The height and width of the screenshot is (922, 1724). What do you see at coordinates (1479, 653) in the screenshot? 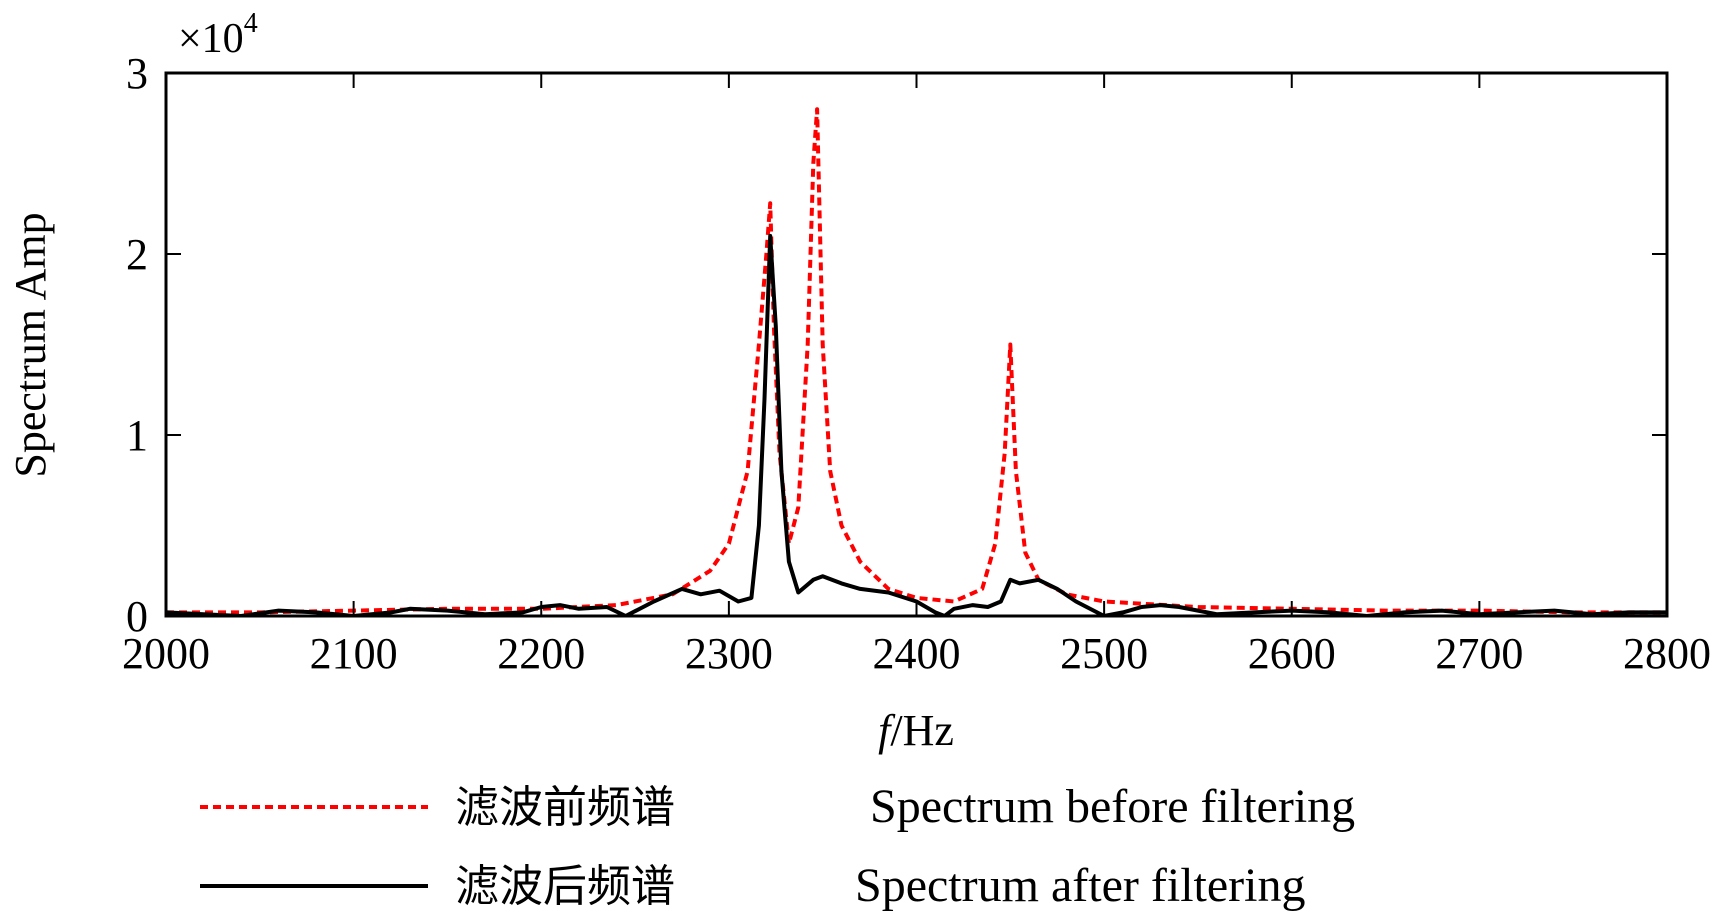
I see `x-tick-label: 2700` at bounding box center [1479, 653].